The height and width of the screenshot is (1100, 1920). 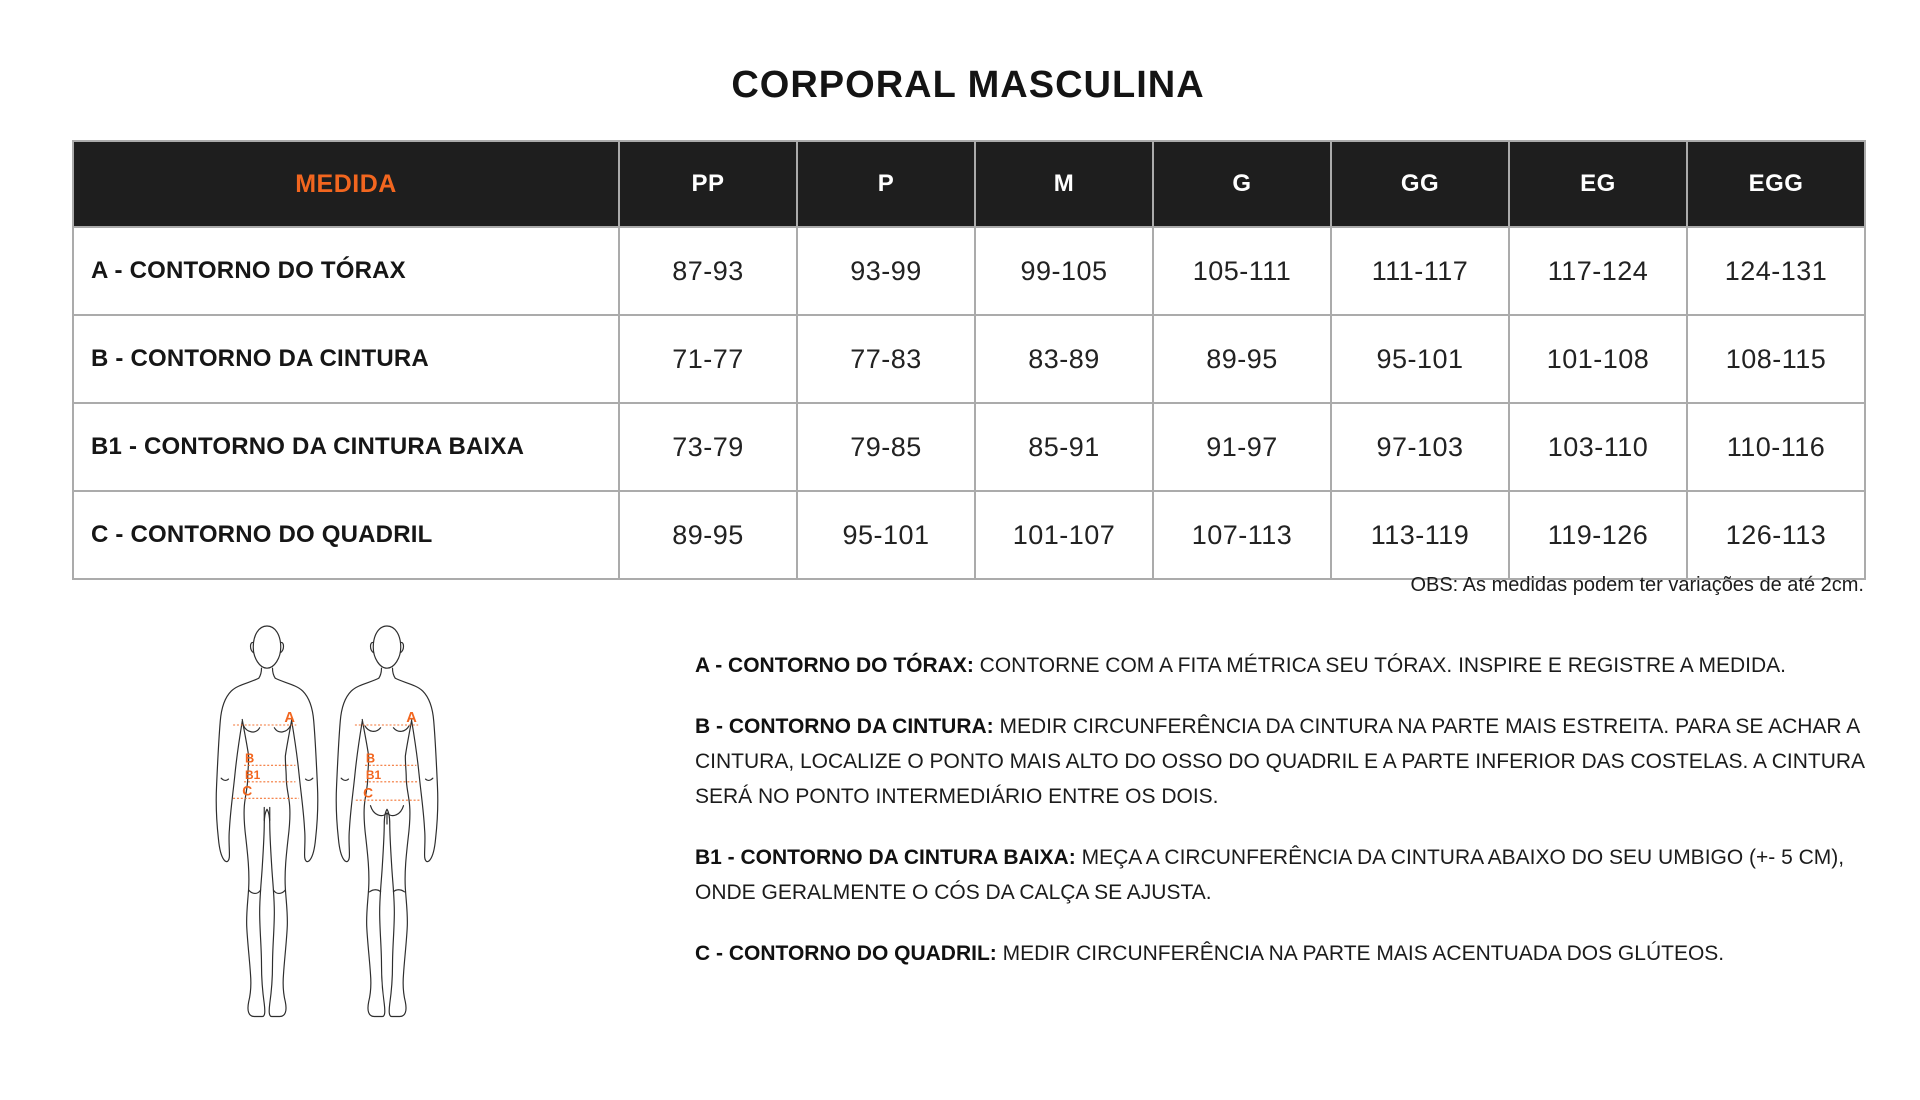 I want to click on size-value: 85-91, so click(x=1064, y=447).